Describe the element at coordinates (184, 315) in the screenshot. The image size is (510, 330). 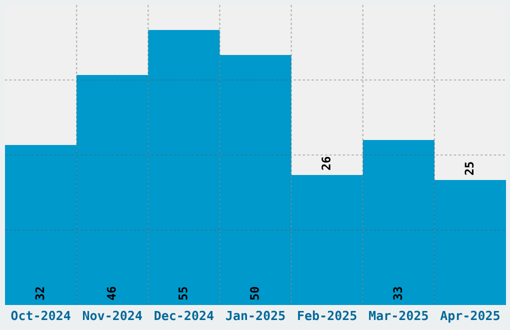
I see `x-tick-label: Dec-2024` at that location.